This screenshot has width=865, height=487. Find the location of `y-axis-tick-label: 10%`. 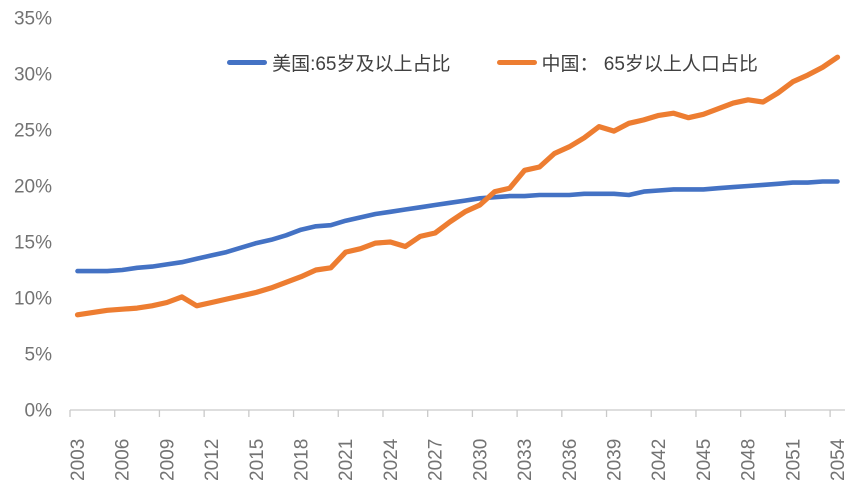

y-axis-tick-label: 10% is located at coordinates (33, 299).